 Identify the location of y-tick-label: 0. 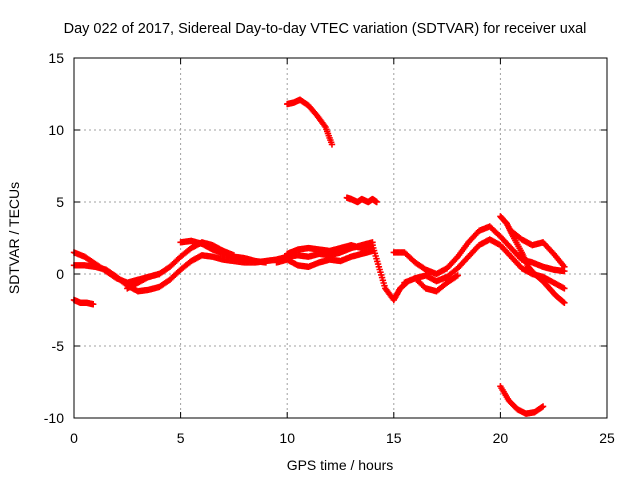
(60, 274).